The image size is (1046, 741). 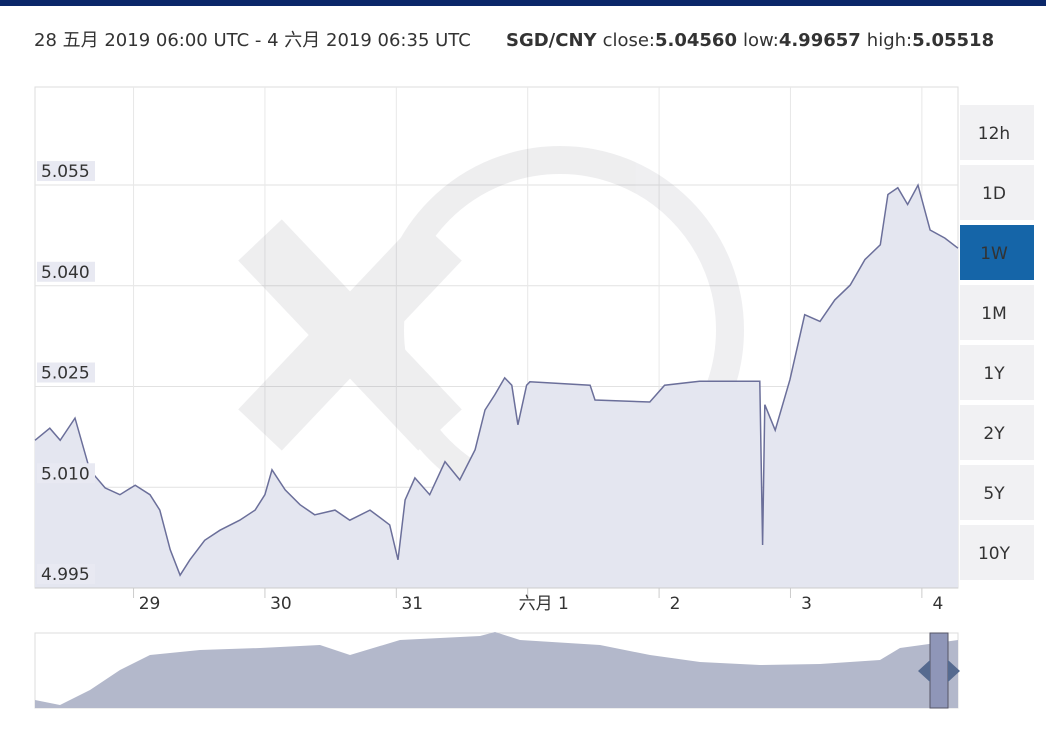 I want to click on range-button-label: 12h, so click(x=994, y=134).